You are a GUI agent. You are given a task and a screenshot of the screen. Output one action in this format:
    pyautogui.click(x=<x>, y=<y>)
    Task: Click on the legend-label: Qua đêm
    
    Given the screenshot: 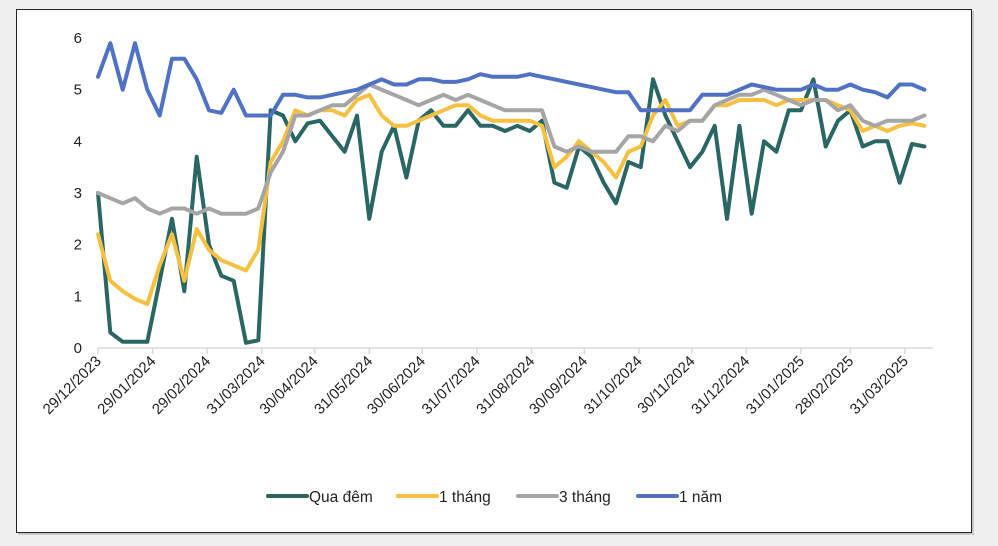 What is the action you would take?
    pyautogui.click(x=341, y=497)
    